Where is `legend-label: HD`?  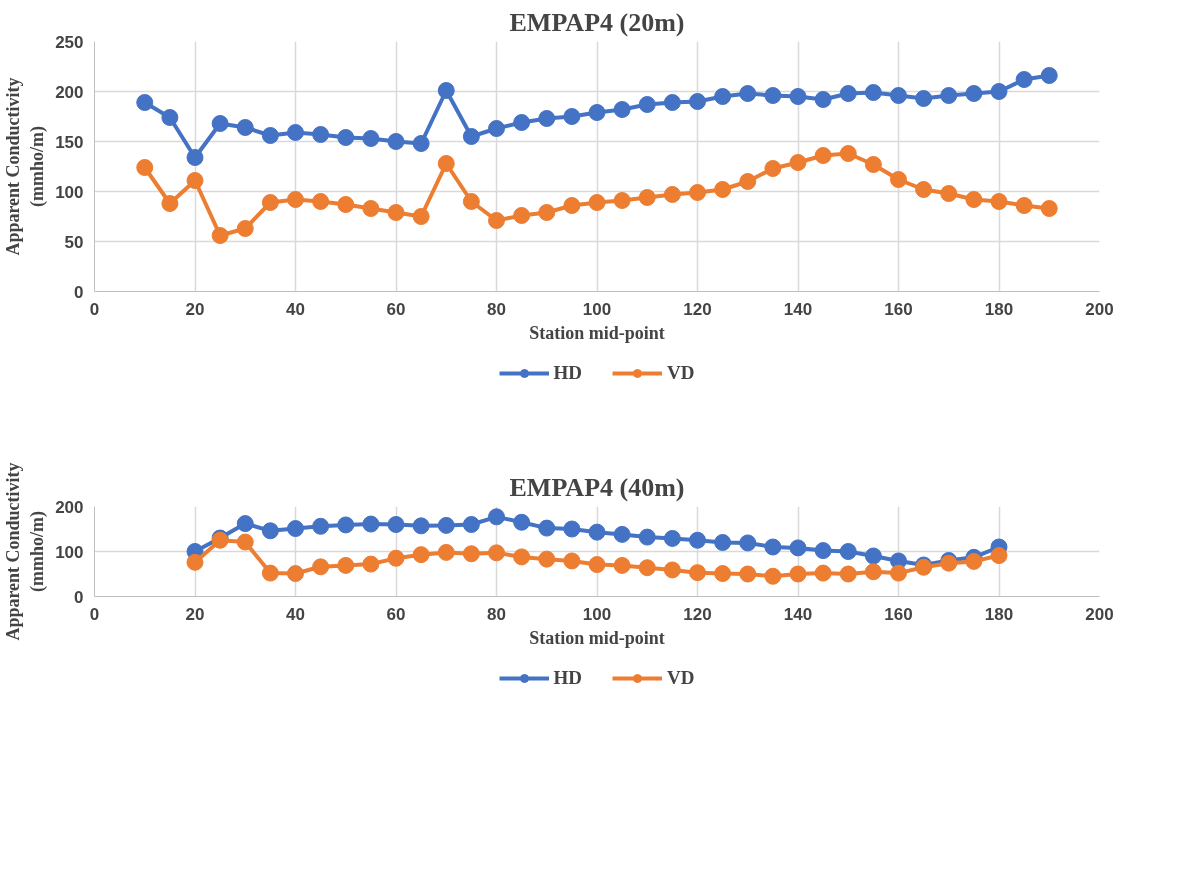
legend-label: HD is located at coordinates (568, 373).